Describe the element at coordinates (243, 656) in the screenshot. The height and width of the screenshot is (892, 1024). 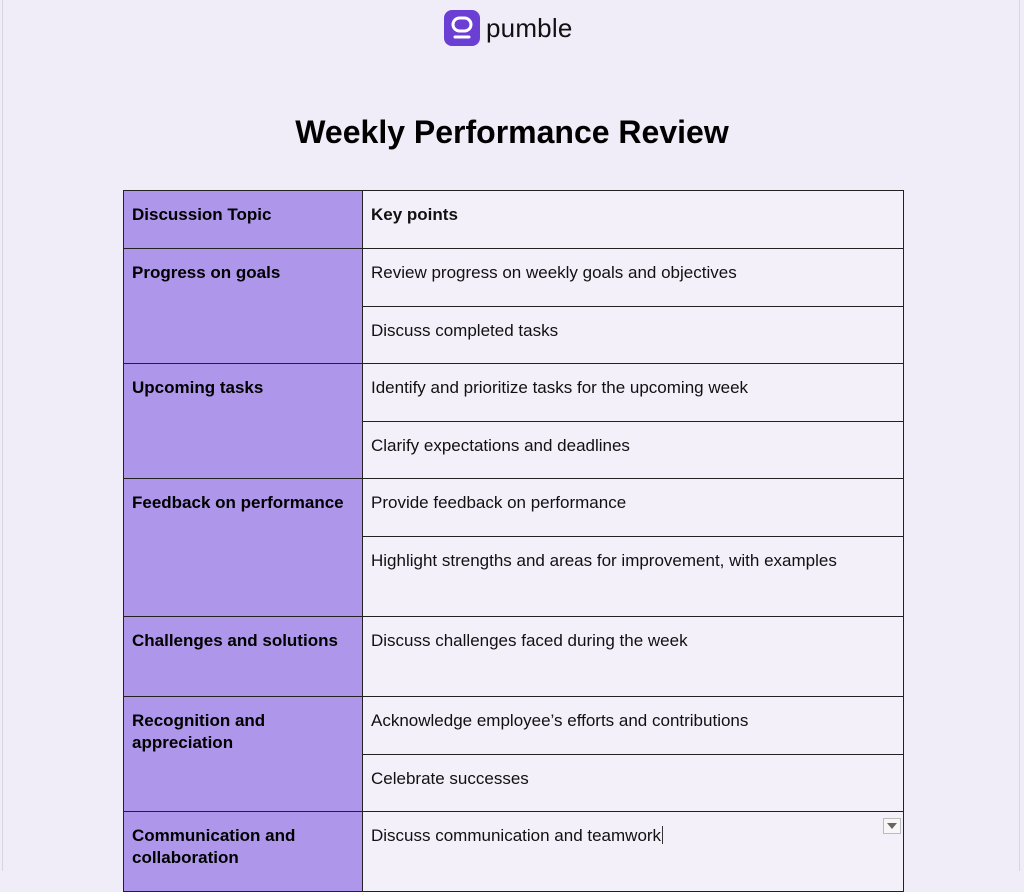
I see `topic-cell: Challenges and solutions` at that location.